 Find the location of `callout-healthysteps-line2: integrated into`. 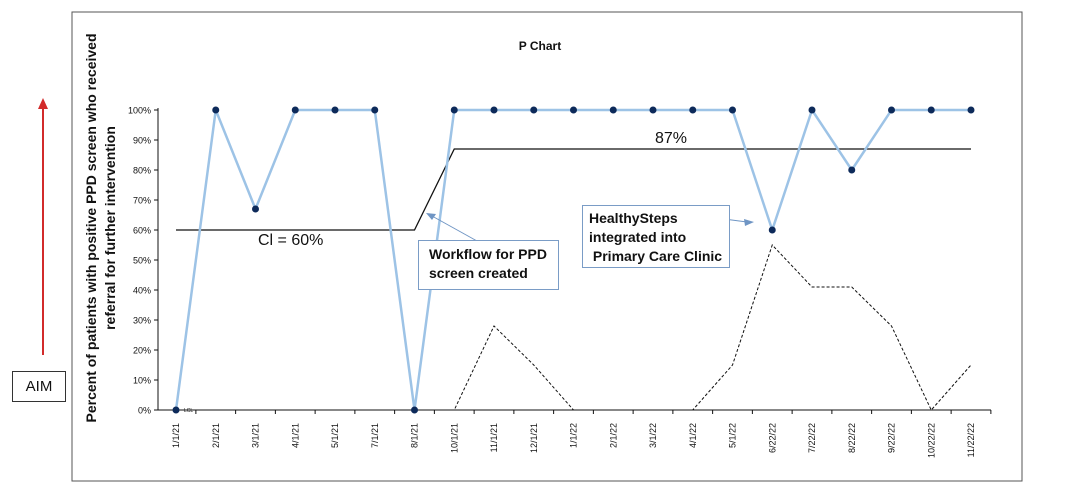

callout-healthysteps-line2: integrated into is located at coordinates (638, 237).